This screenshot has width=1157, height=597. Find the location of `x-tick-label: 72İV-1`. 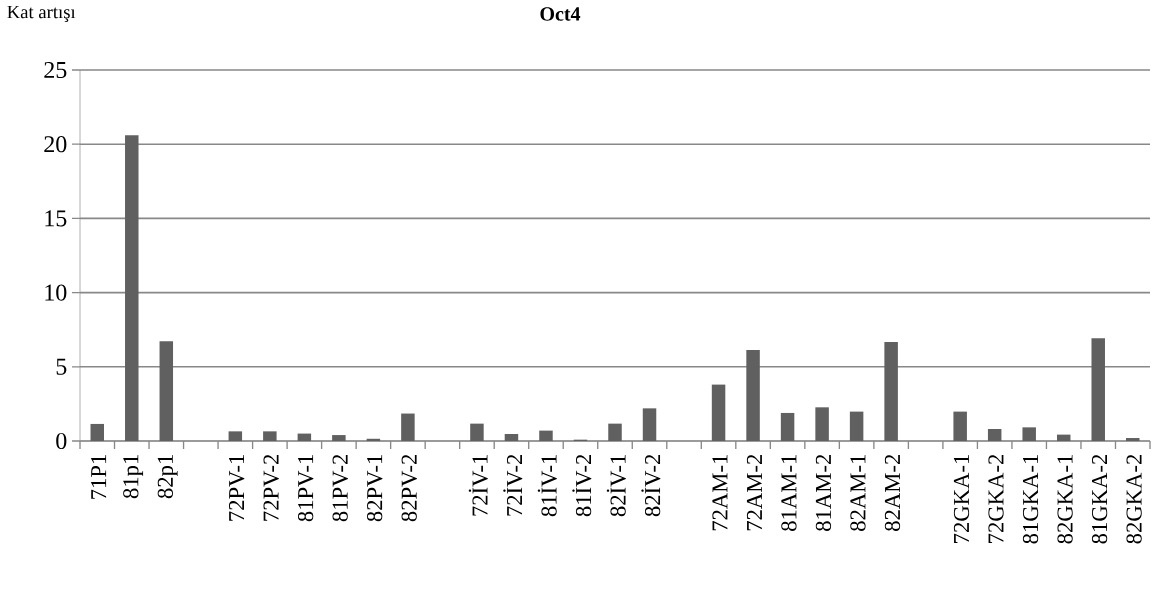

x-tick-label: 72İV-1 is located at coordinates (478, 485).